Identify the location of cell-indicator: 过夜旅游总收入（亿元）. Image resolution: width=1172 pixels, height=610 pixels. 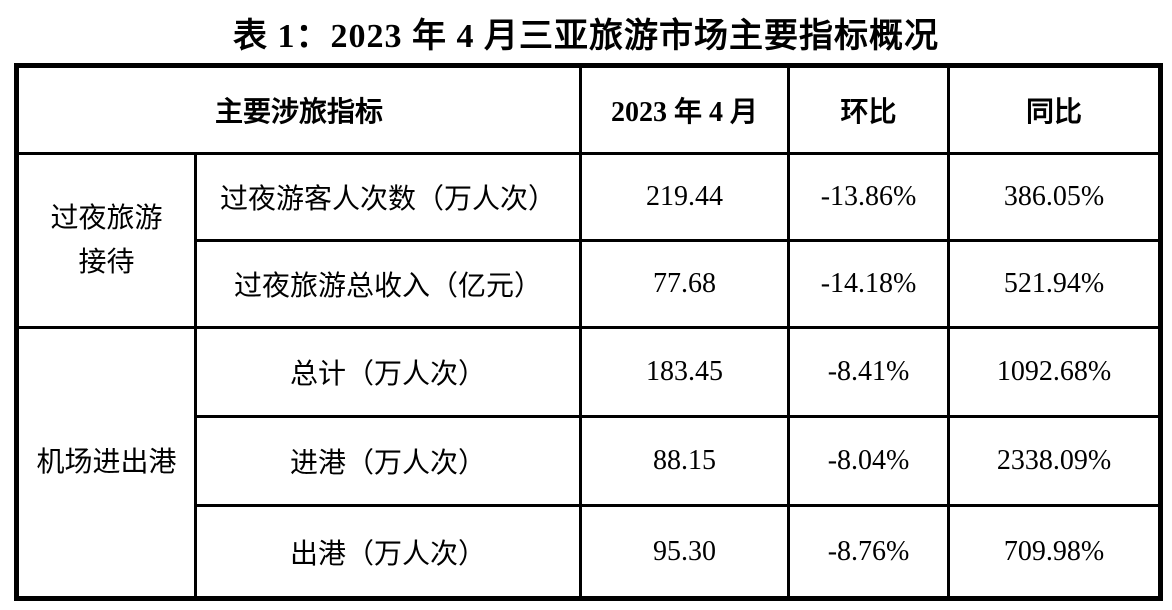
(388, 284).